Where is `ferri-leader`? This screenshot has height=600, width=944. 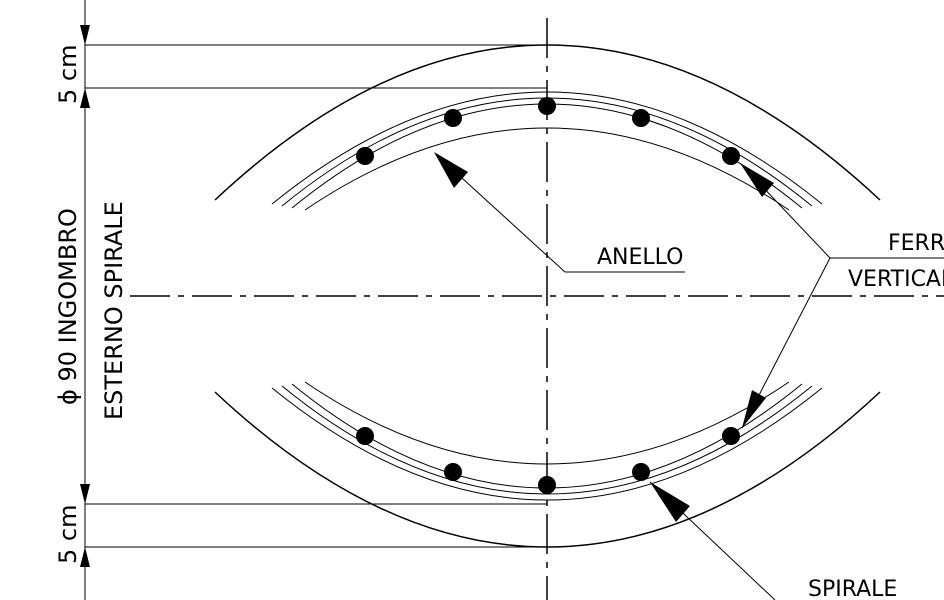 ferri-leader is located at coordinates (841, 295).